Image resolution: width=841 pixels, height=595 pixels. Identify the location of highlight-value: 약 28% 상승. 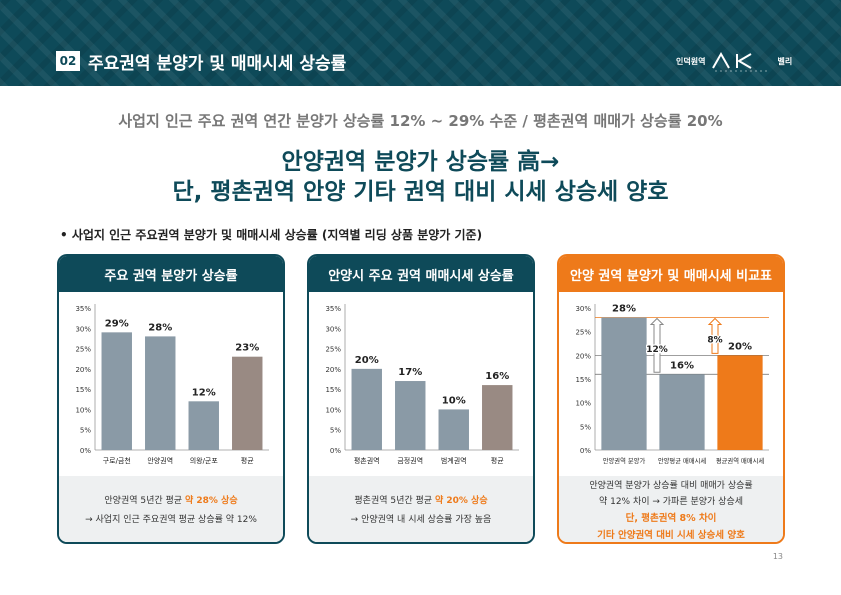
(211, 501).